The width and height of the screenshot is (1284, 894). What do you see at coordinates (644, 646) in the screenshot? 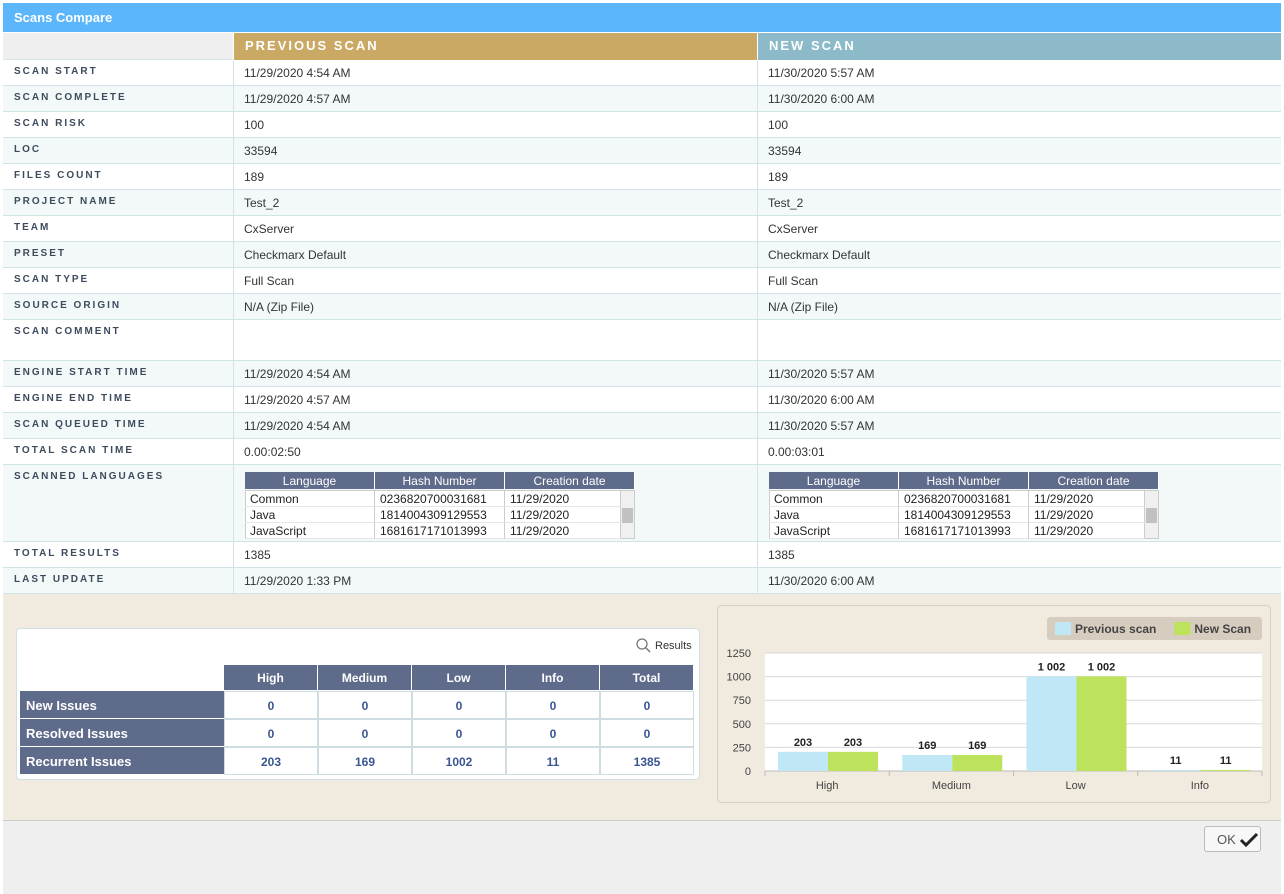
I see `search-icon` at bounding box center [644, 646].